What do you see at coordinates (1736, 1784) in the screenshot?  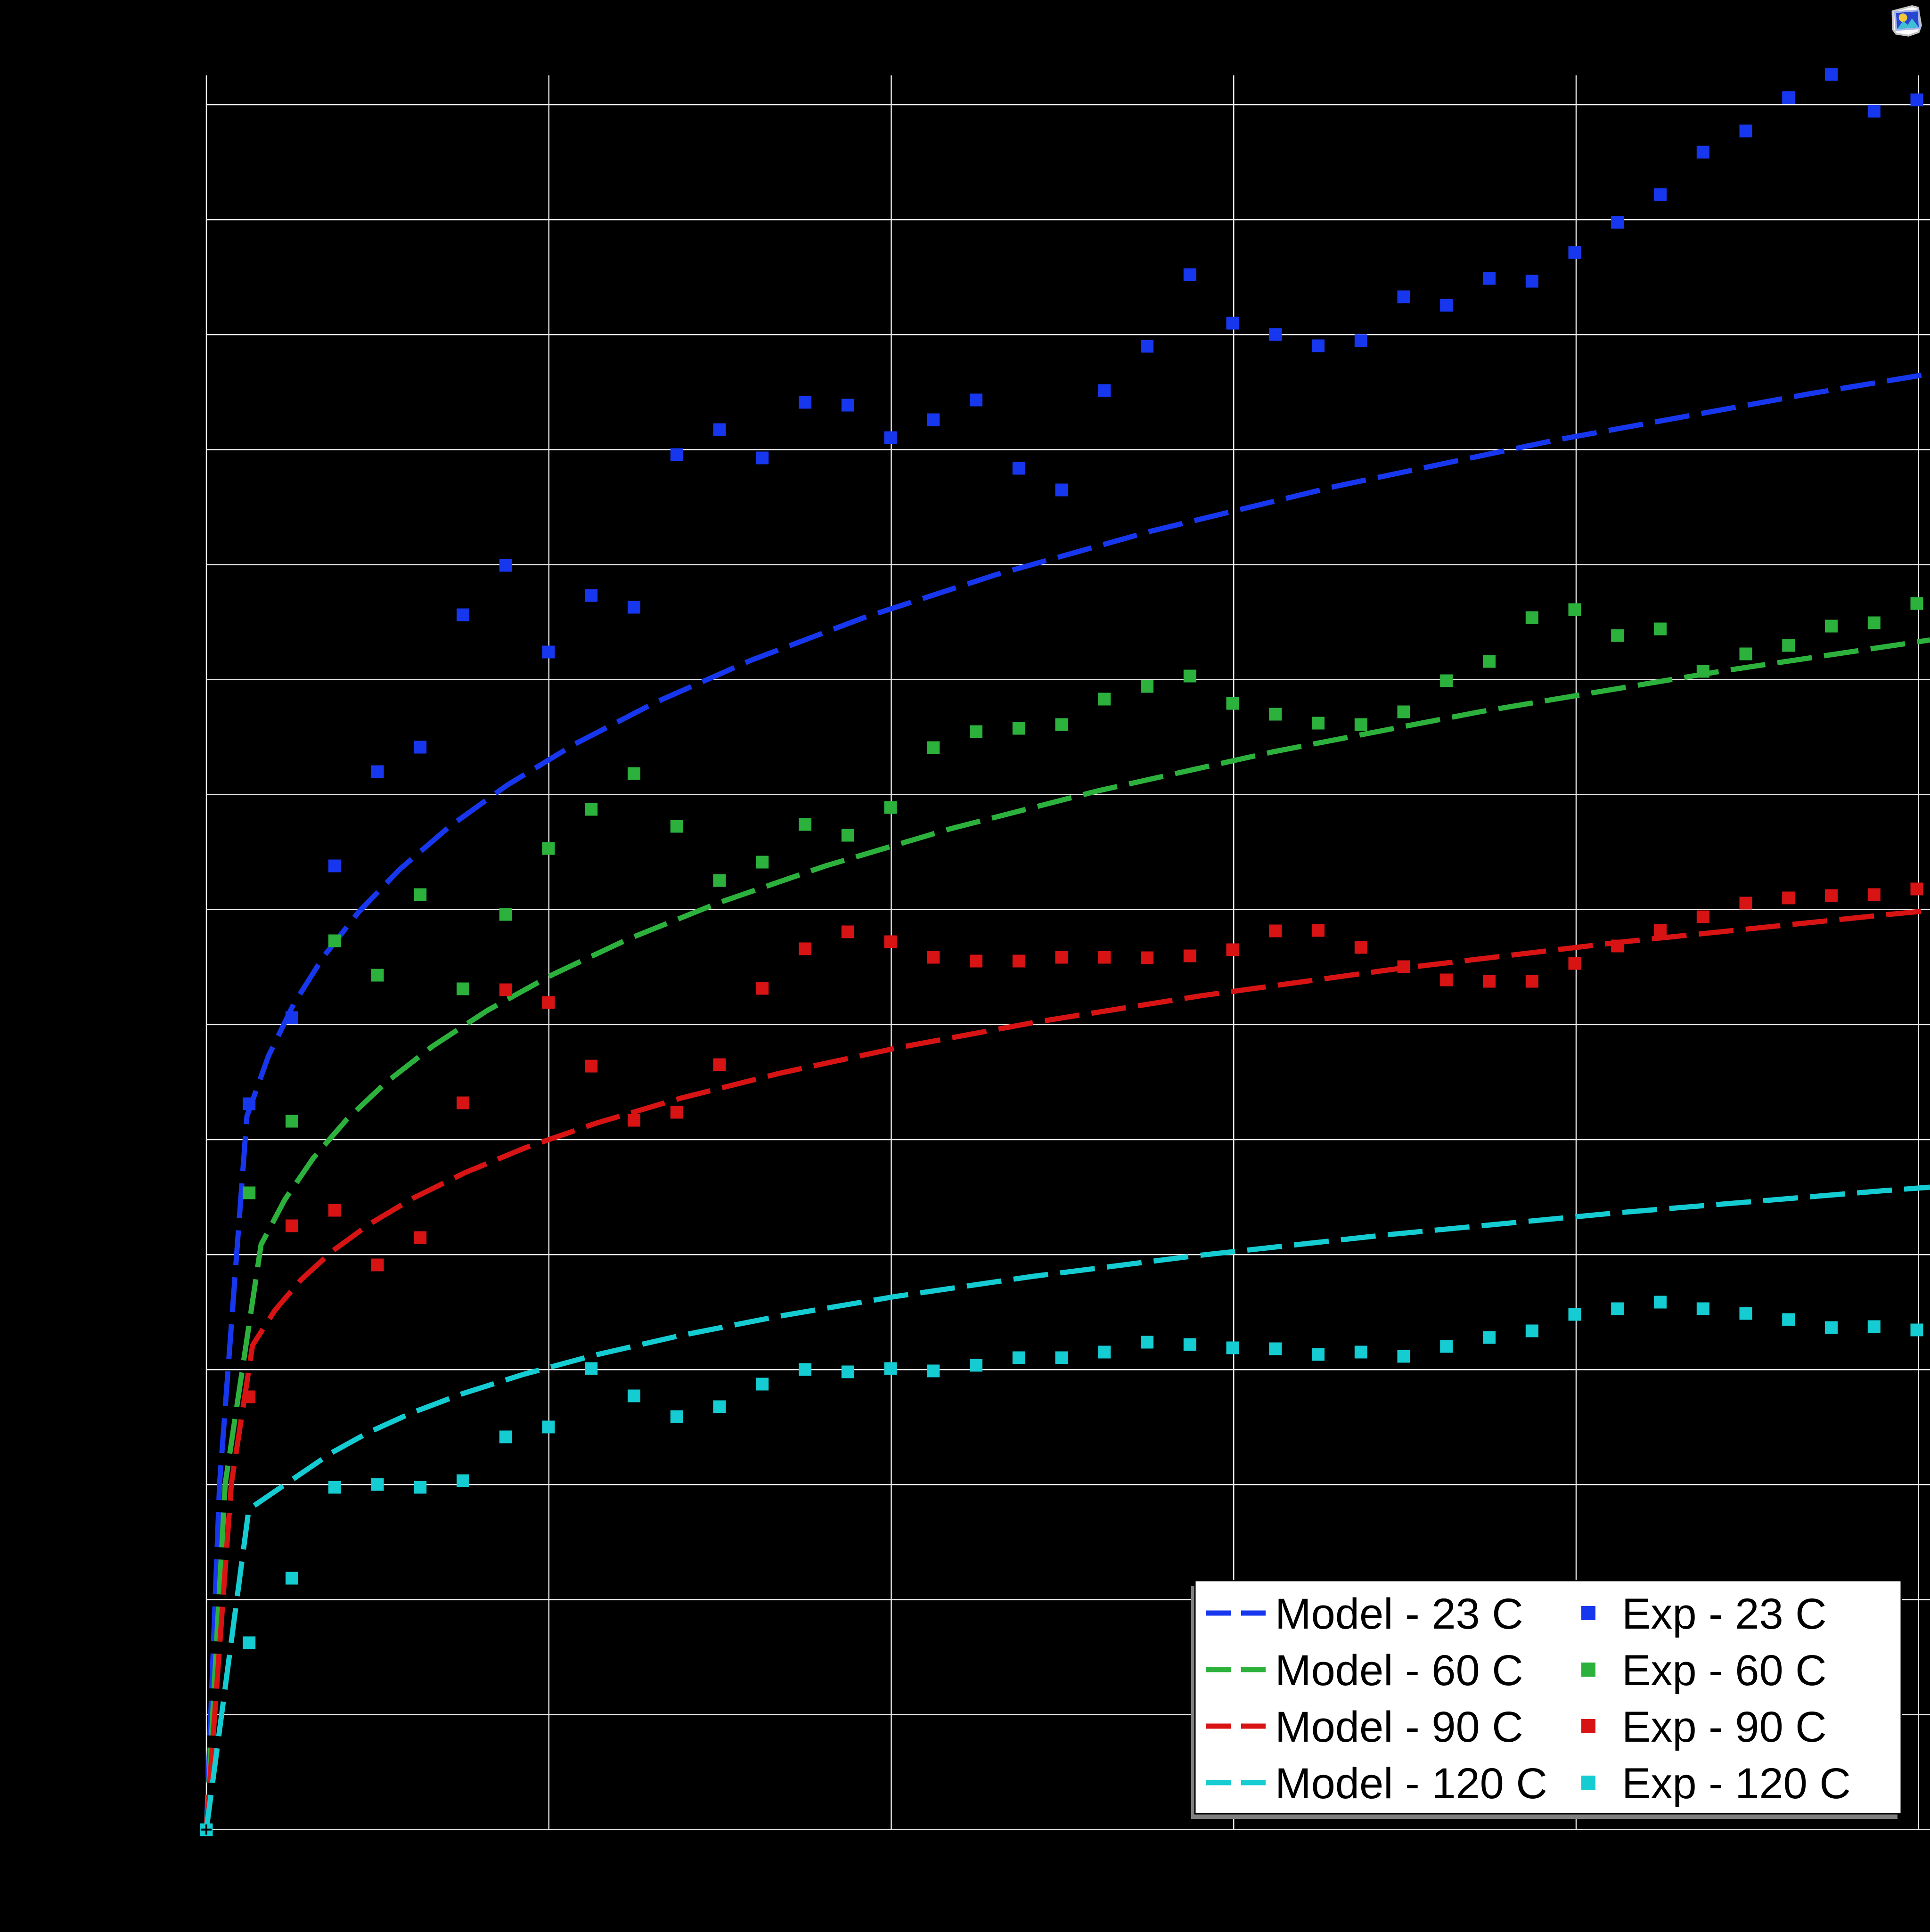 I see `svg-text: Exp - 120 C` at bounding box center [1736, 1784].